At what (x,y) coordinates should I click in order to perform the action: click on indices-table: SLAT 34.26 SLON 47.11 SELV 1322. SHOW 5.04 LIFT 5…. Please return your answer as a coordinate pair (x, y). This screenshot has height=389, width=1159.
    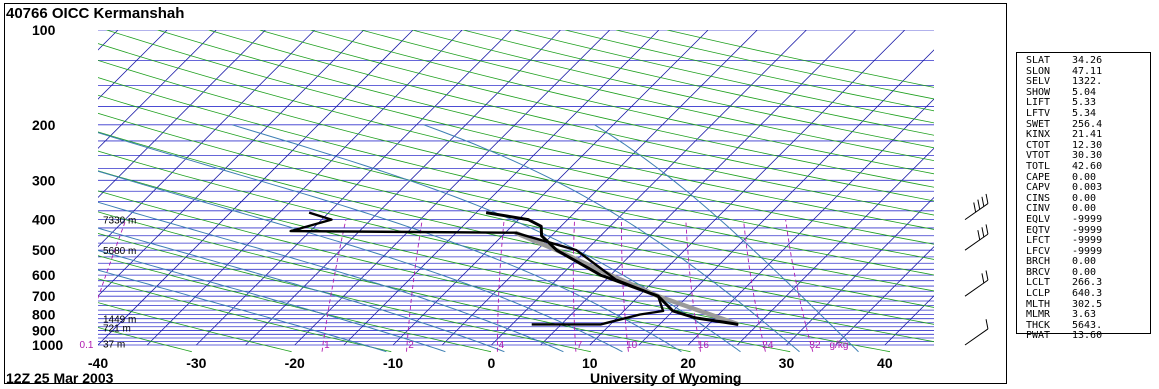
    Looking at the image, I should click on (1064, 198).